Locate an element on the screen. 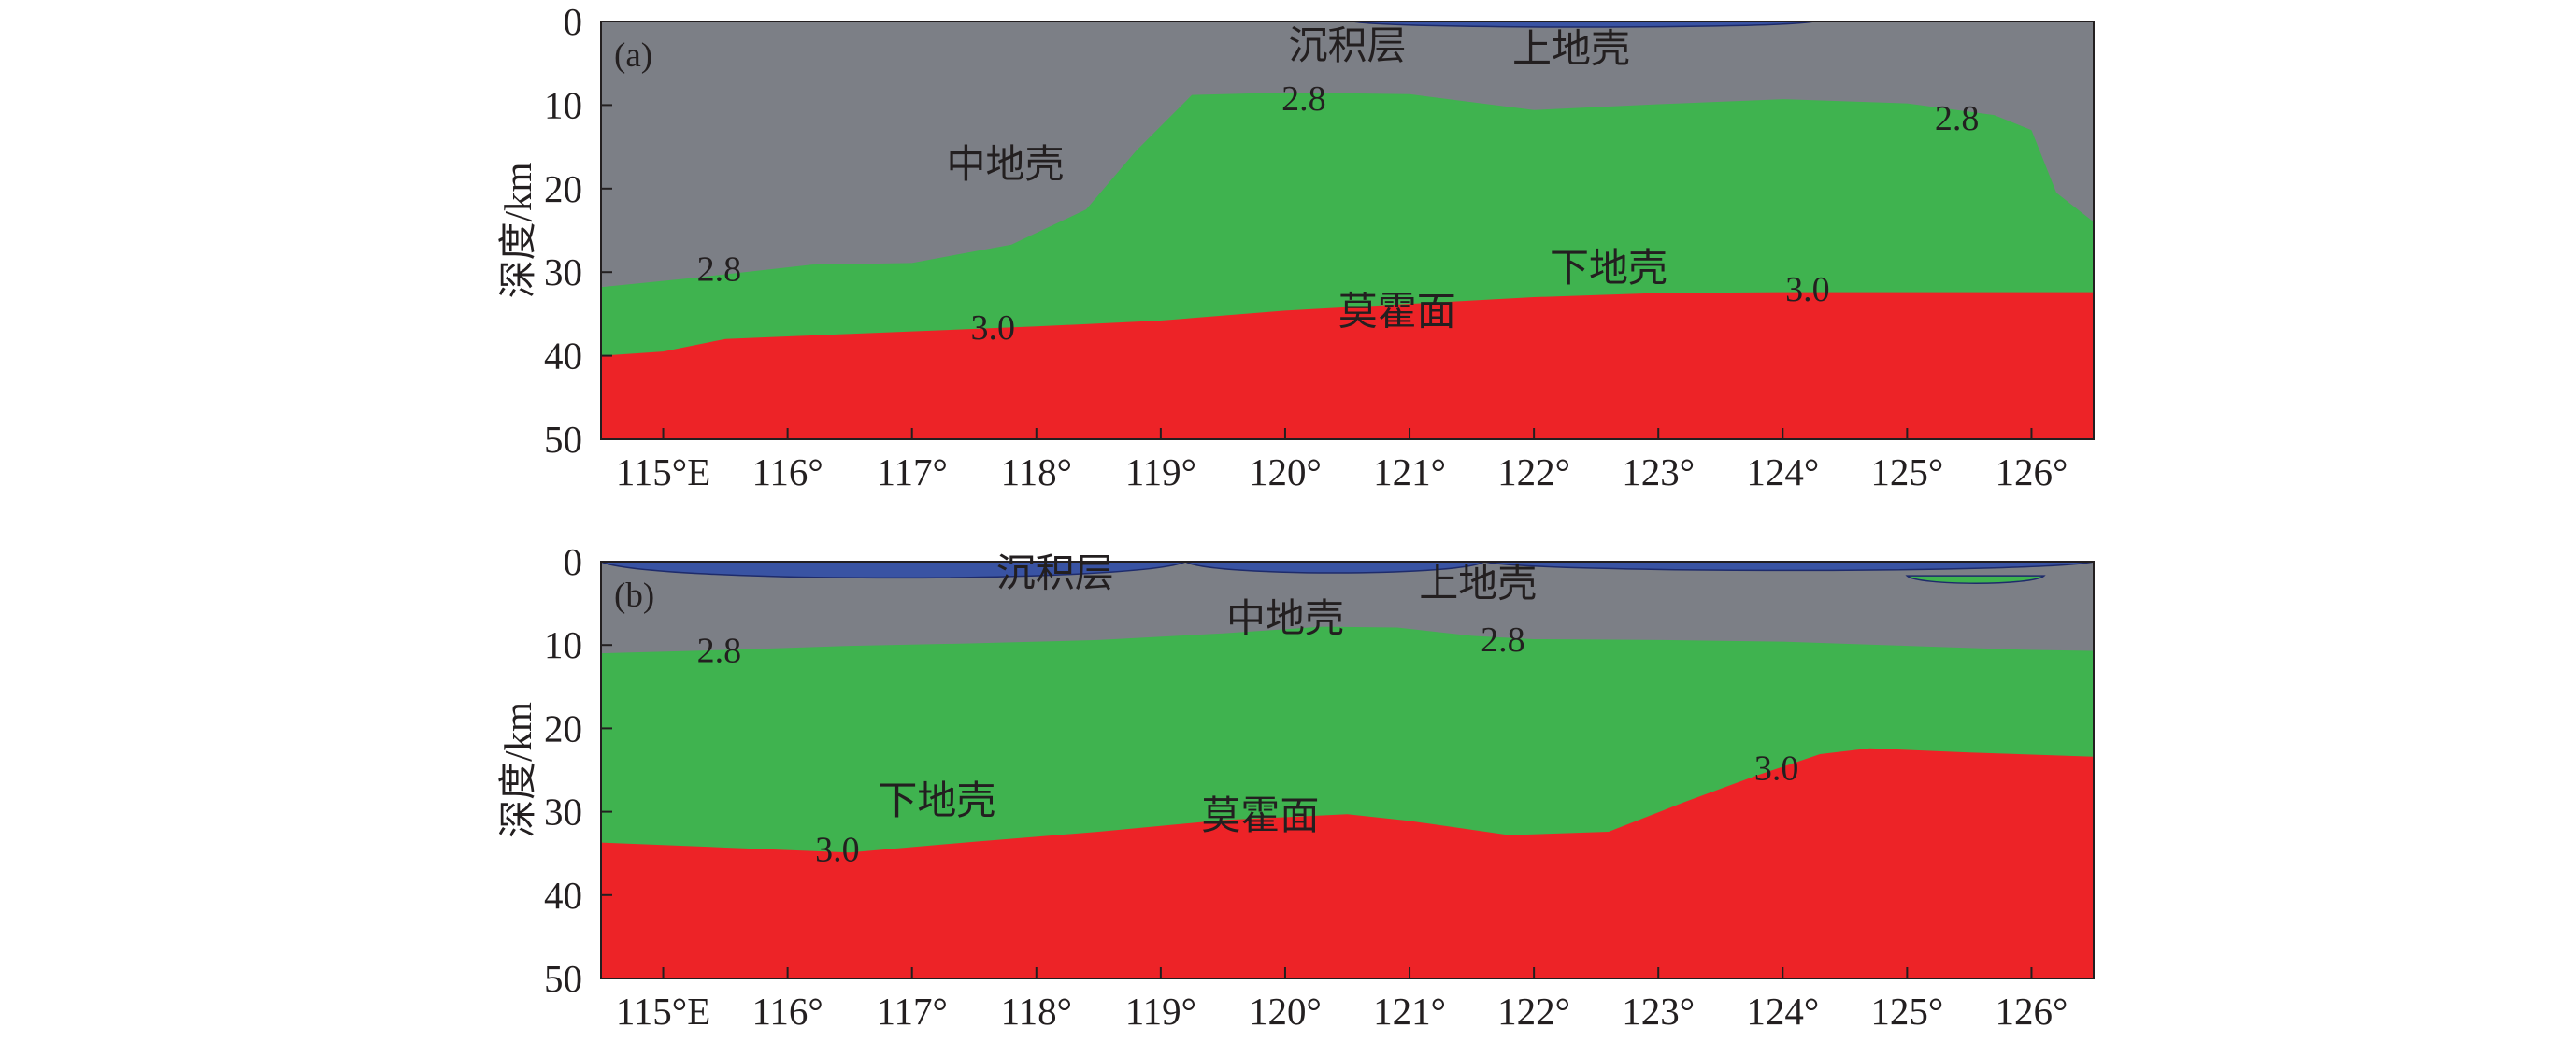  panel-label: (a) is located at coordinates (633, 55).